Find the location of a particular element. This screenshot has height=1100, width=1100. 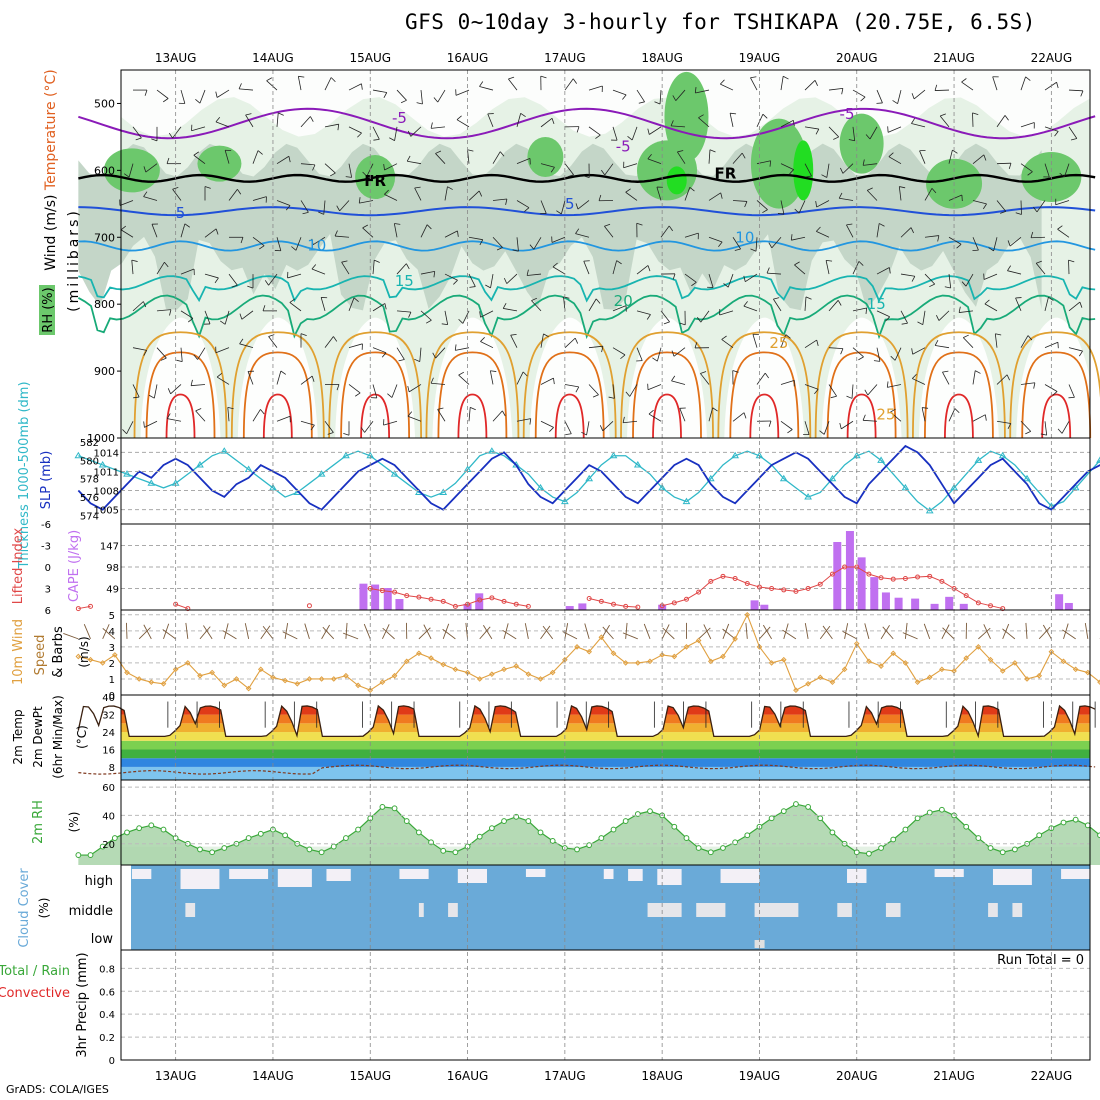

precip-tick-label: 0.2 is located at coordinates (107, 1038).